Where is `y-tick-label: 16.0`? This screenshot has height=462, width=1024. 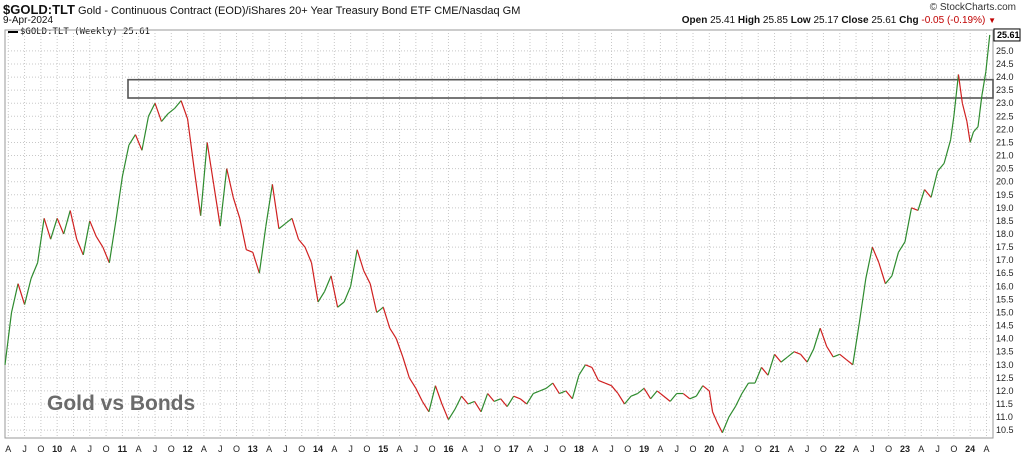
y-tick-label: 16.0 is located at coordinates (1005, 286).